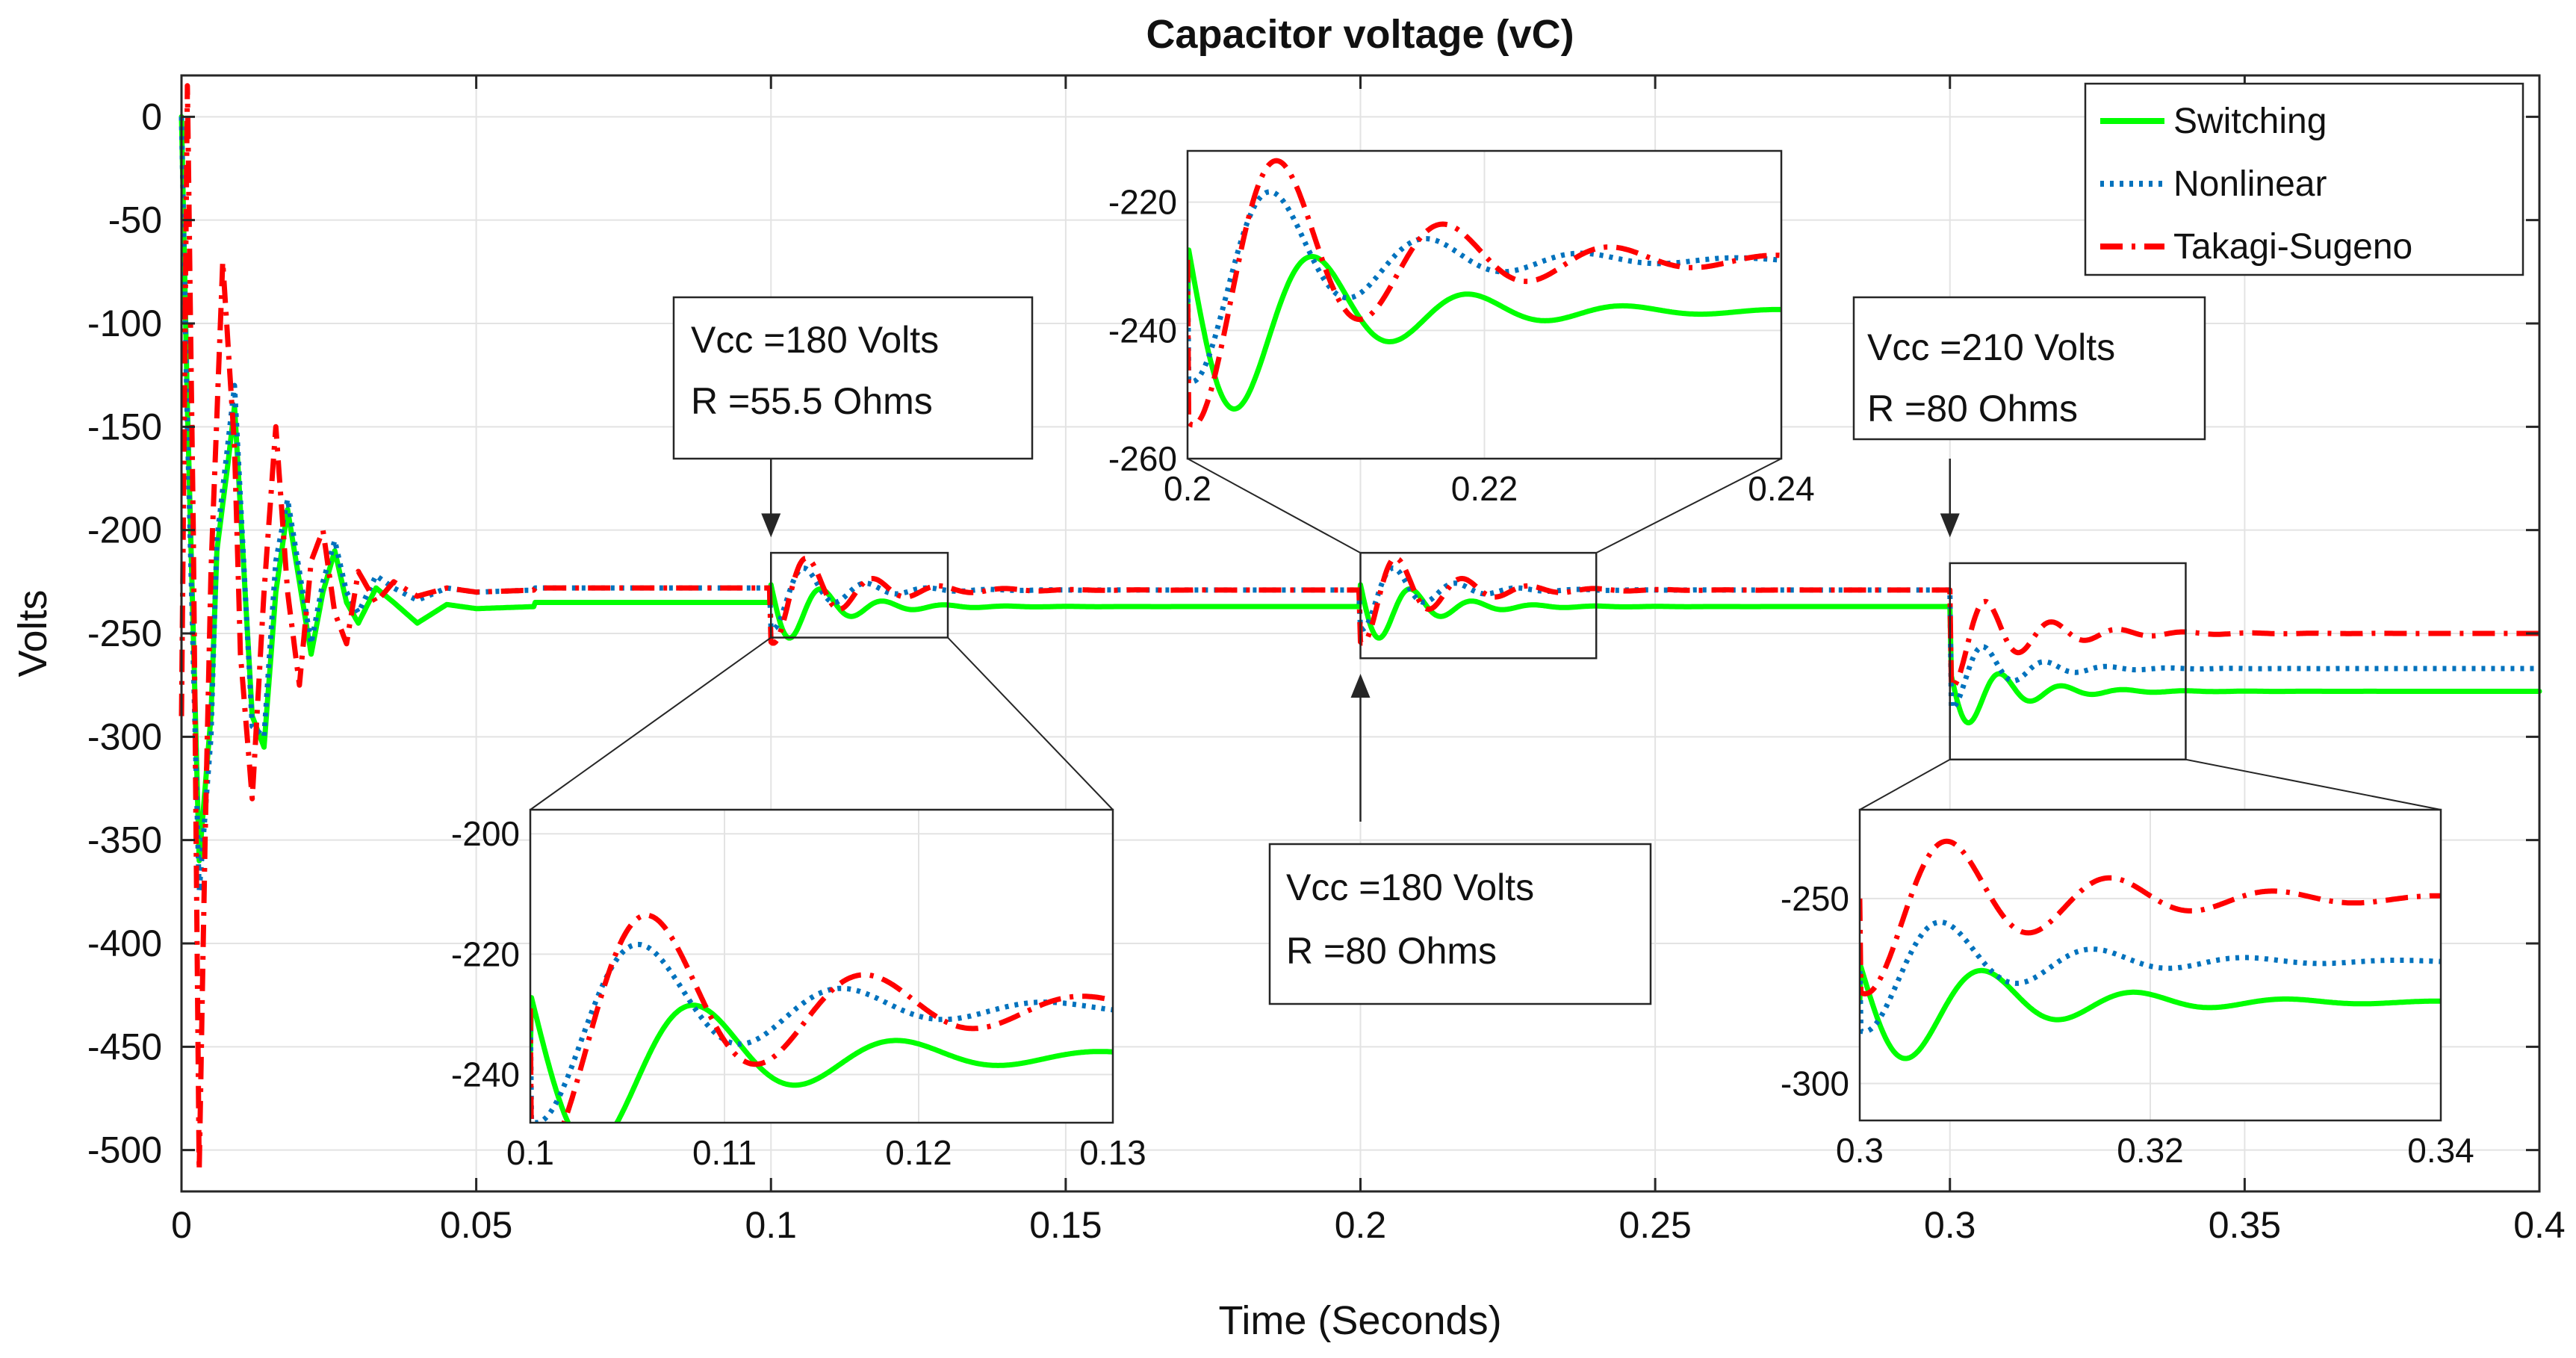 The image size is (2576, 1358). What do you see at coordinates (125, 530) in the screenshot?
I see `y-tick-label: -200` at bounding box center [125, 530].